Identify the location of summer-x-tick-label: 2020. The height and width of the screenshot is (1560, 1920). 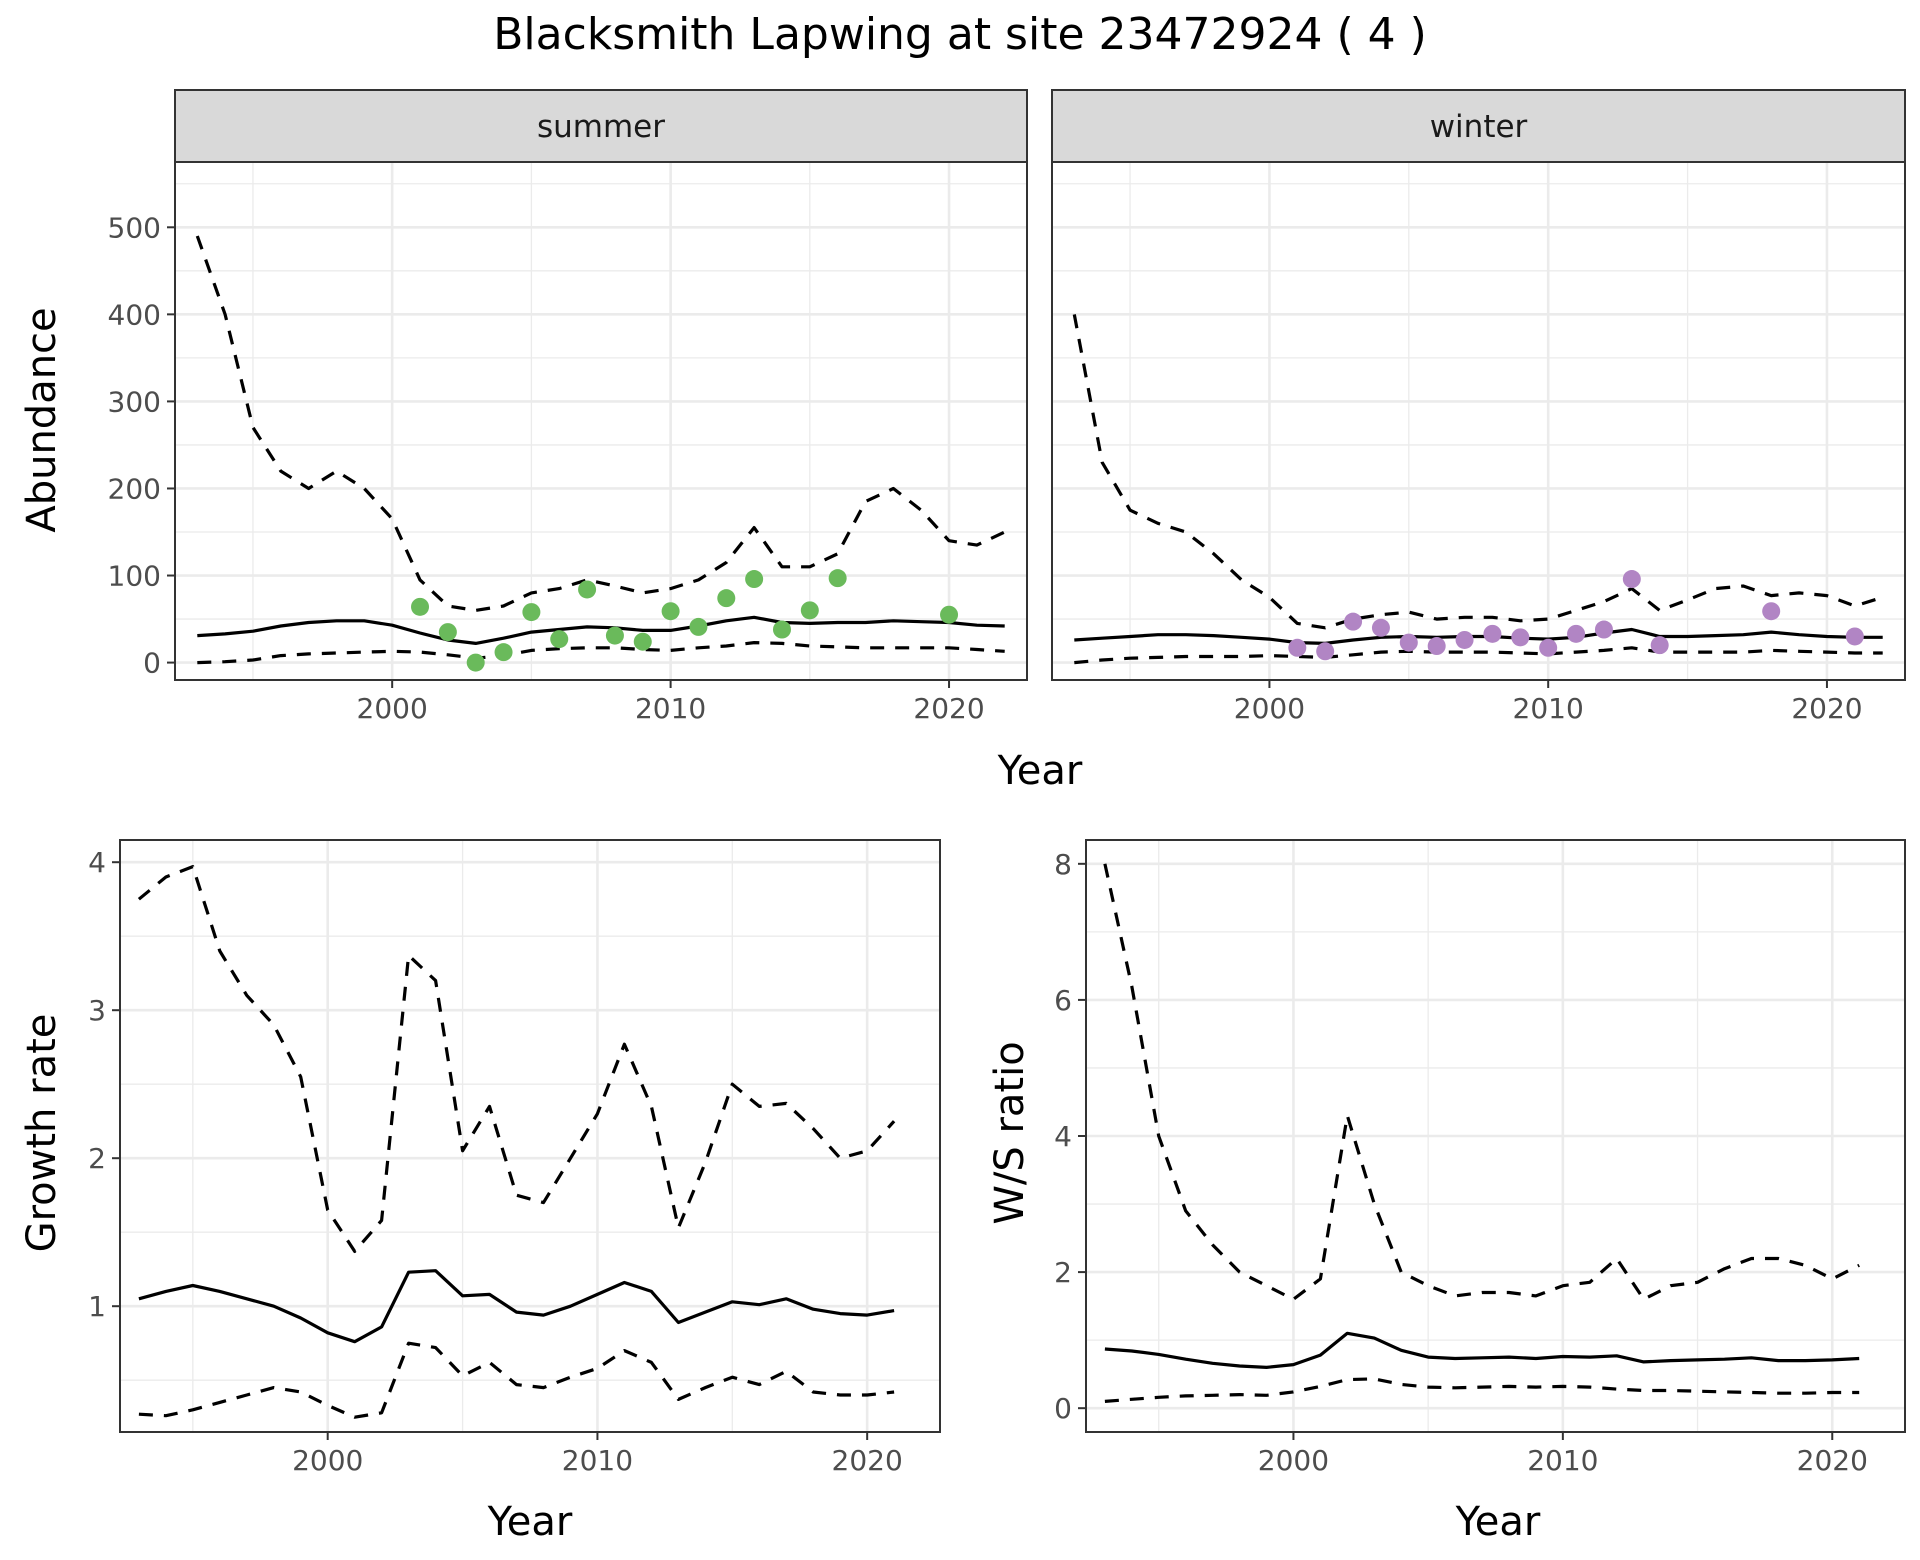
(948, 708).